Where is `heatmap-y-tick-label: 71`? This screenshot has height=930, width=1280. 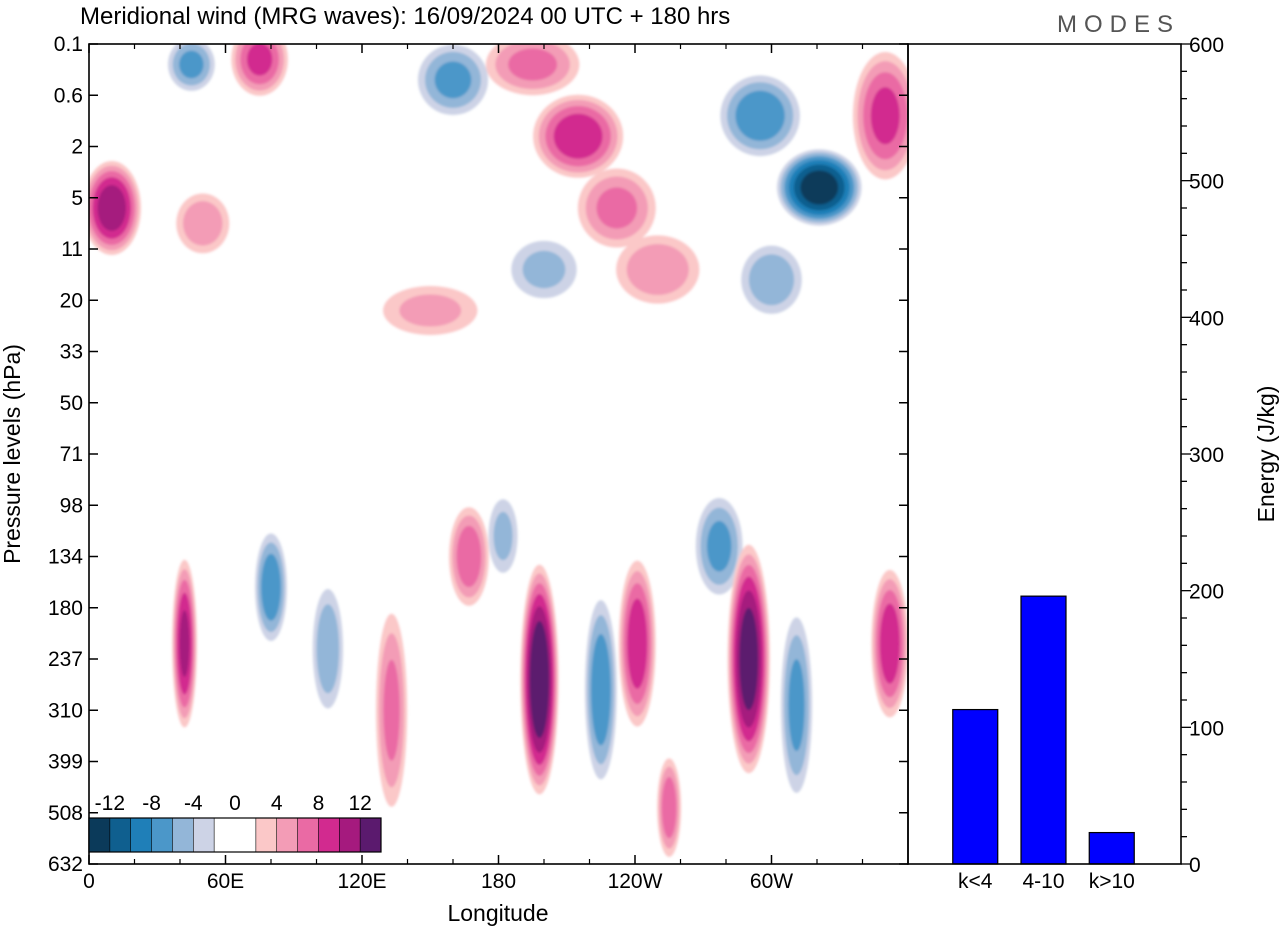 heatmap-y-tick-label: 71 is located at coordinates (71, 454).